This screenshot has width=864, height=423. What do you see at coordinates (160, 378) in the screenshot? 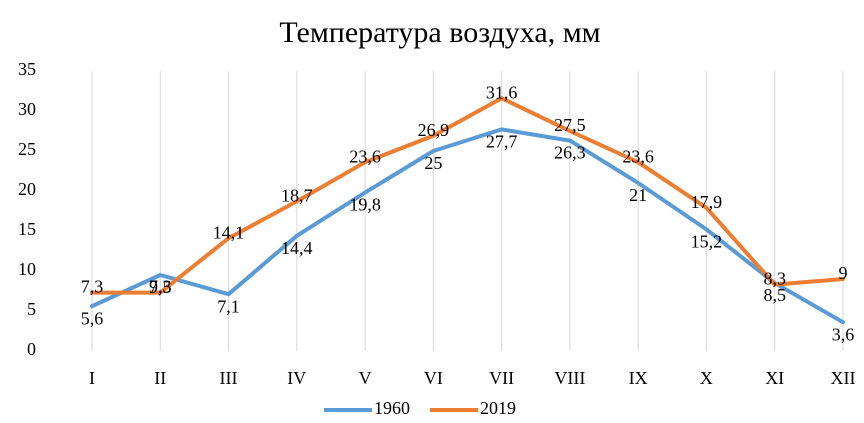
I see `x-tick-label: II` at bounding box center [160, 378].